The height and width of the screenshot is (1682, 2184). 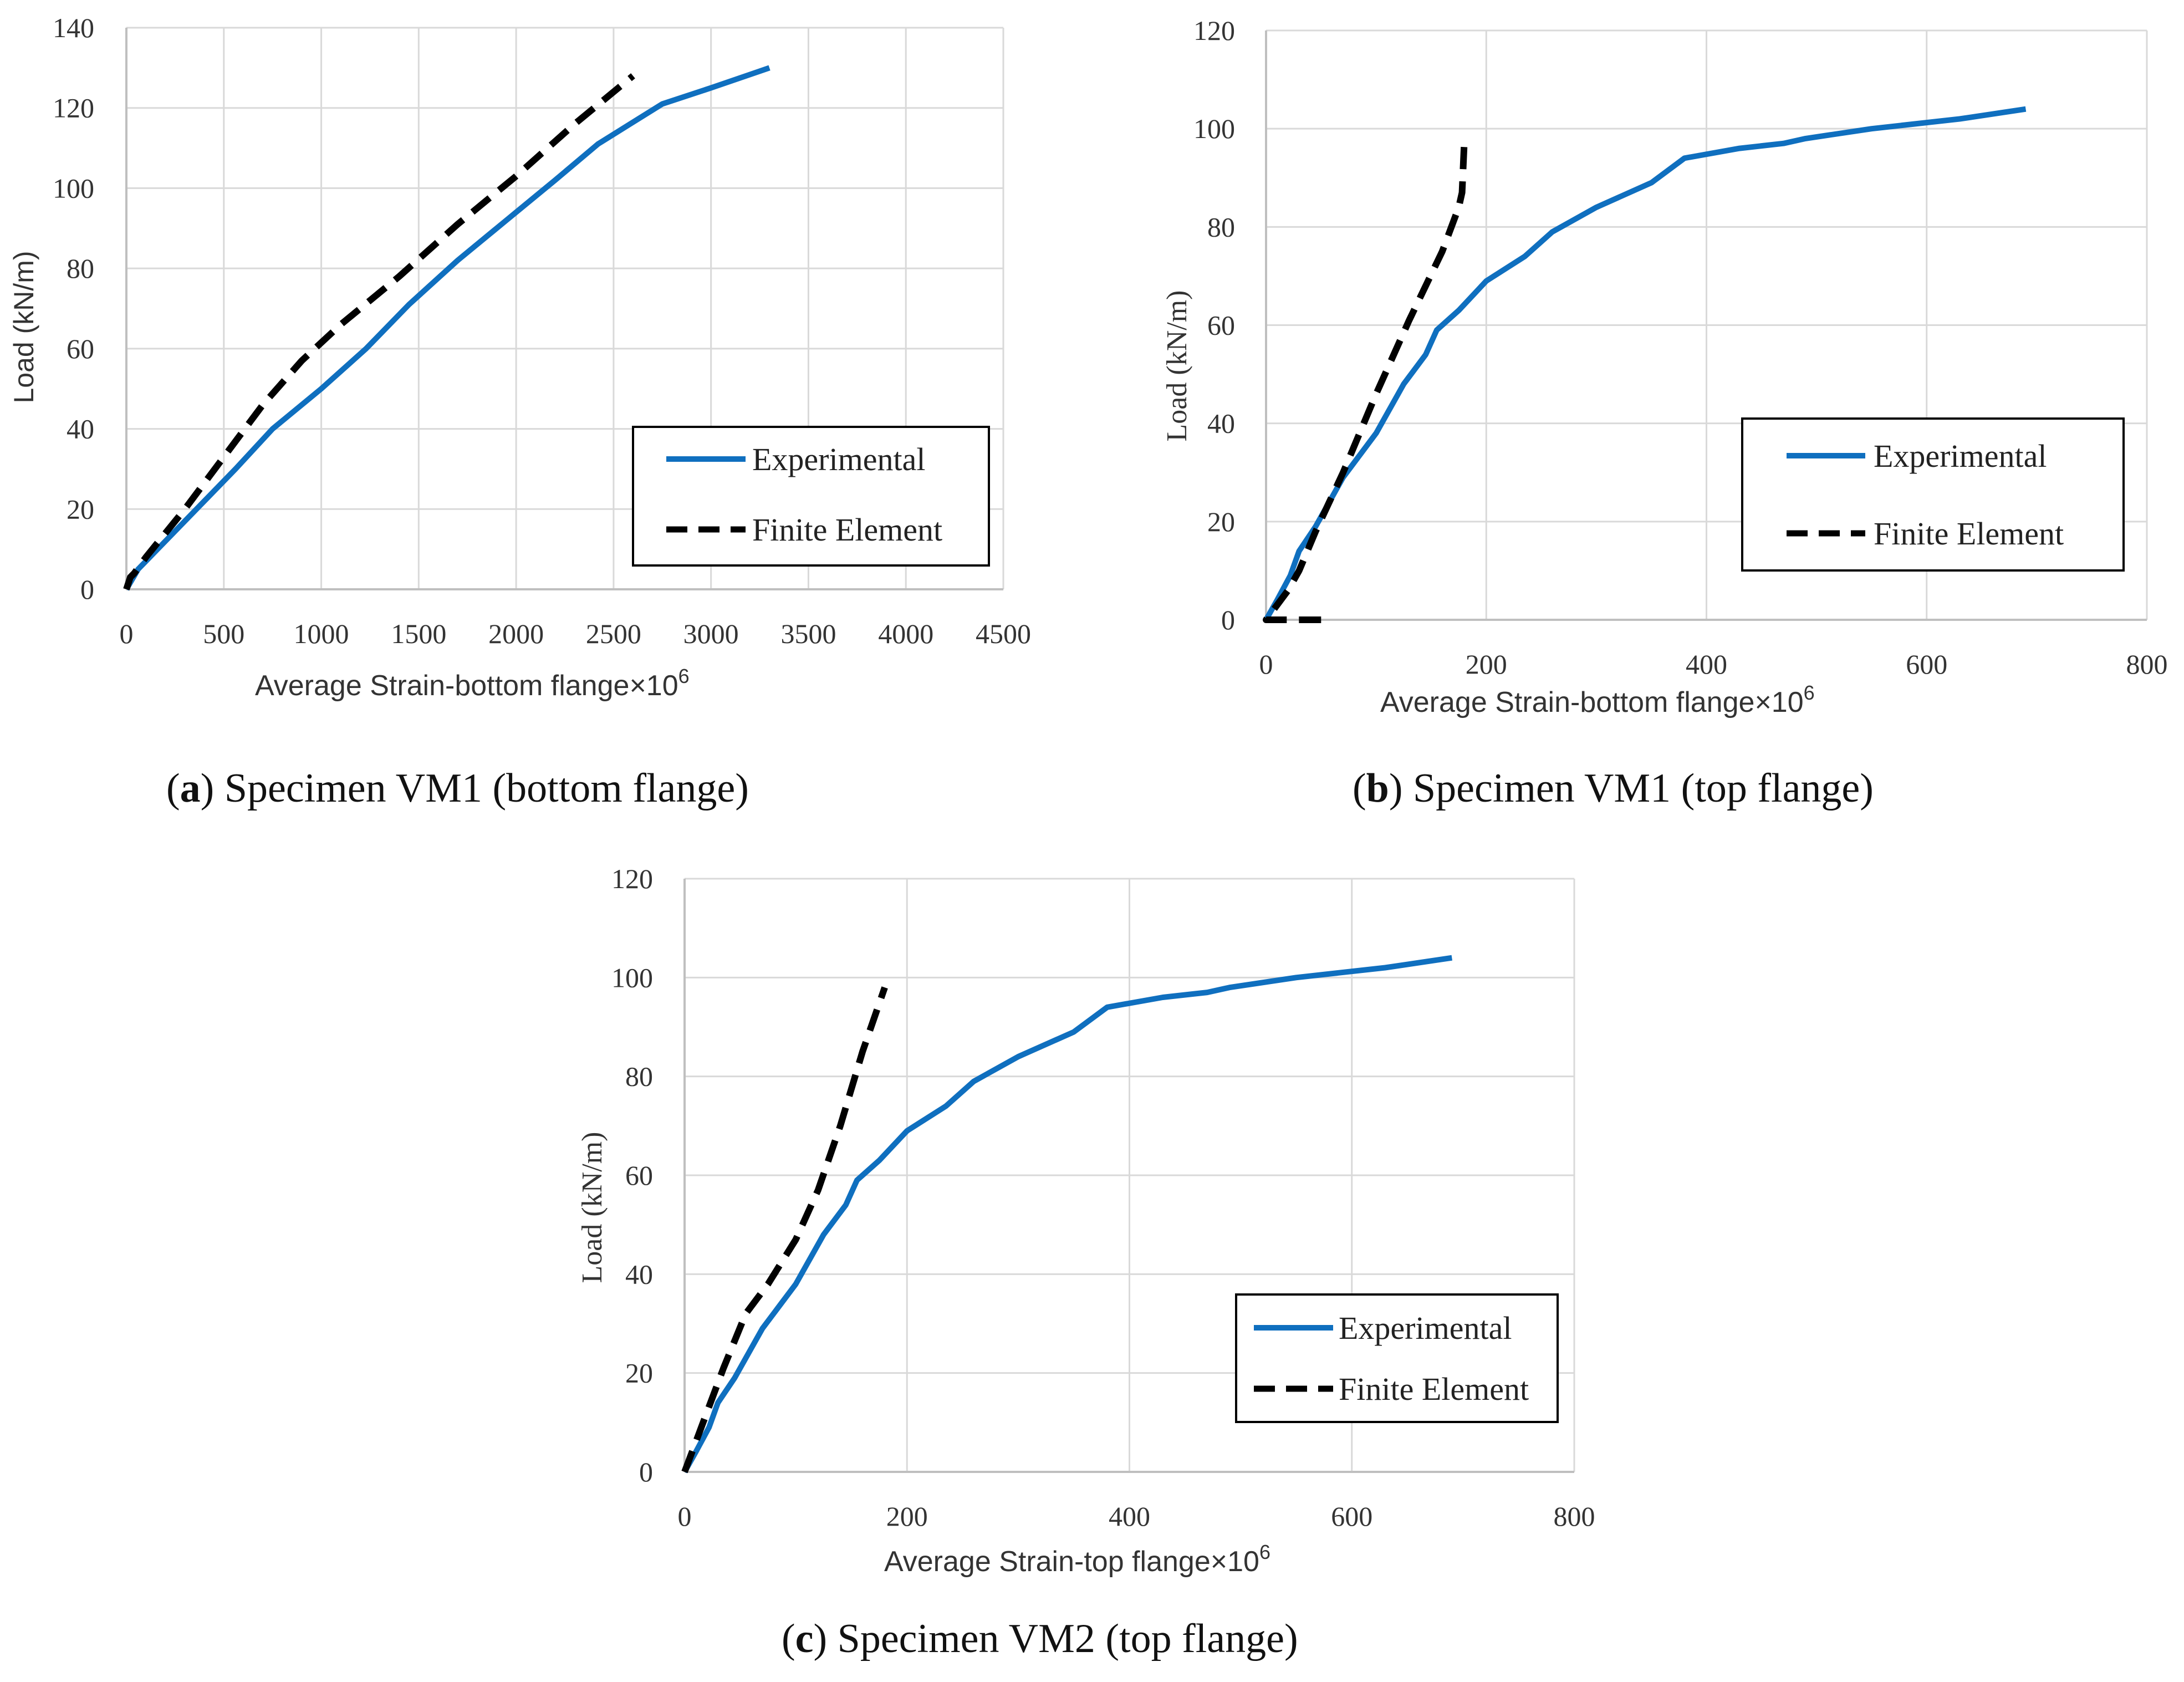 I want to click on caption-open-c: (, so click(x=788, y=1638).